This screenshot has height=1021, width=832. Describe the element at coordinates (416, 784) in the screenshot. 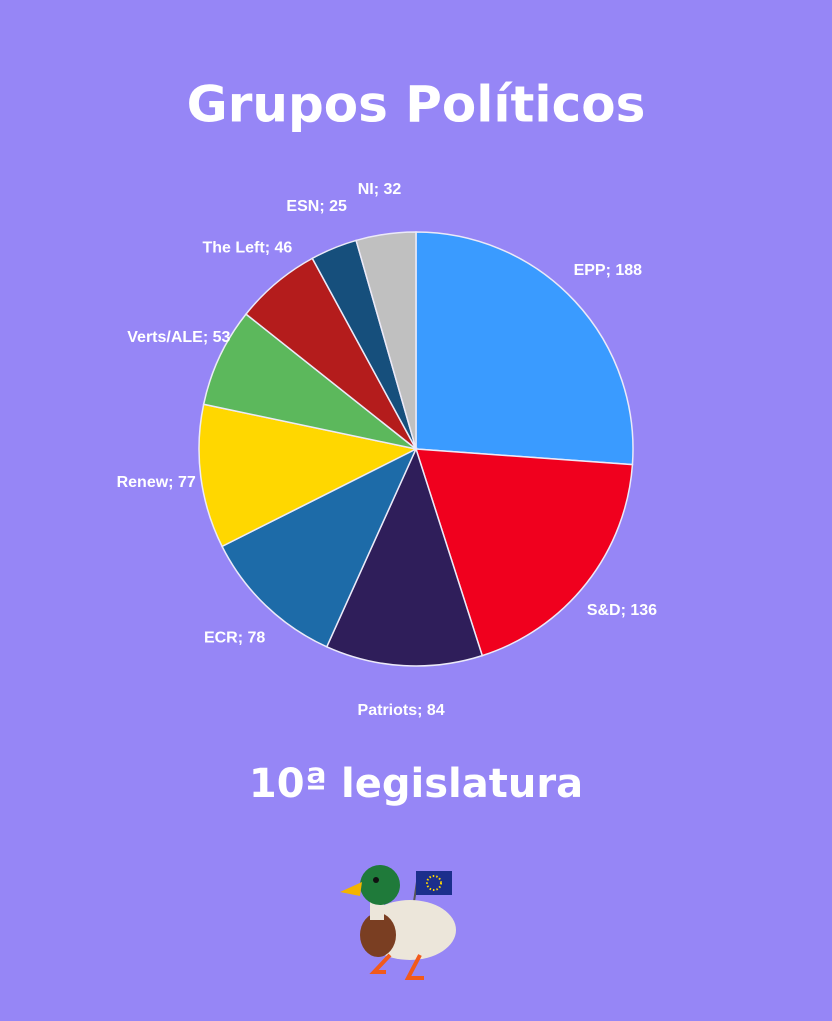

I see `chart-subtitle: 10ª legislatura` at that location.